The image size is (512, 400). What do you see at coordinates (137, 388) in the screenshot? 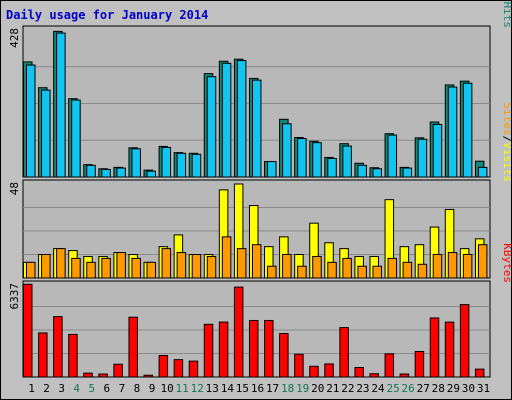
I see `x-tick-label: 8` at bounding box center [137, 388].